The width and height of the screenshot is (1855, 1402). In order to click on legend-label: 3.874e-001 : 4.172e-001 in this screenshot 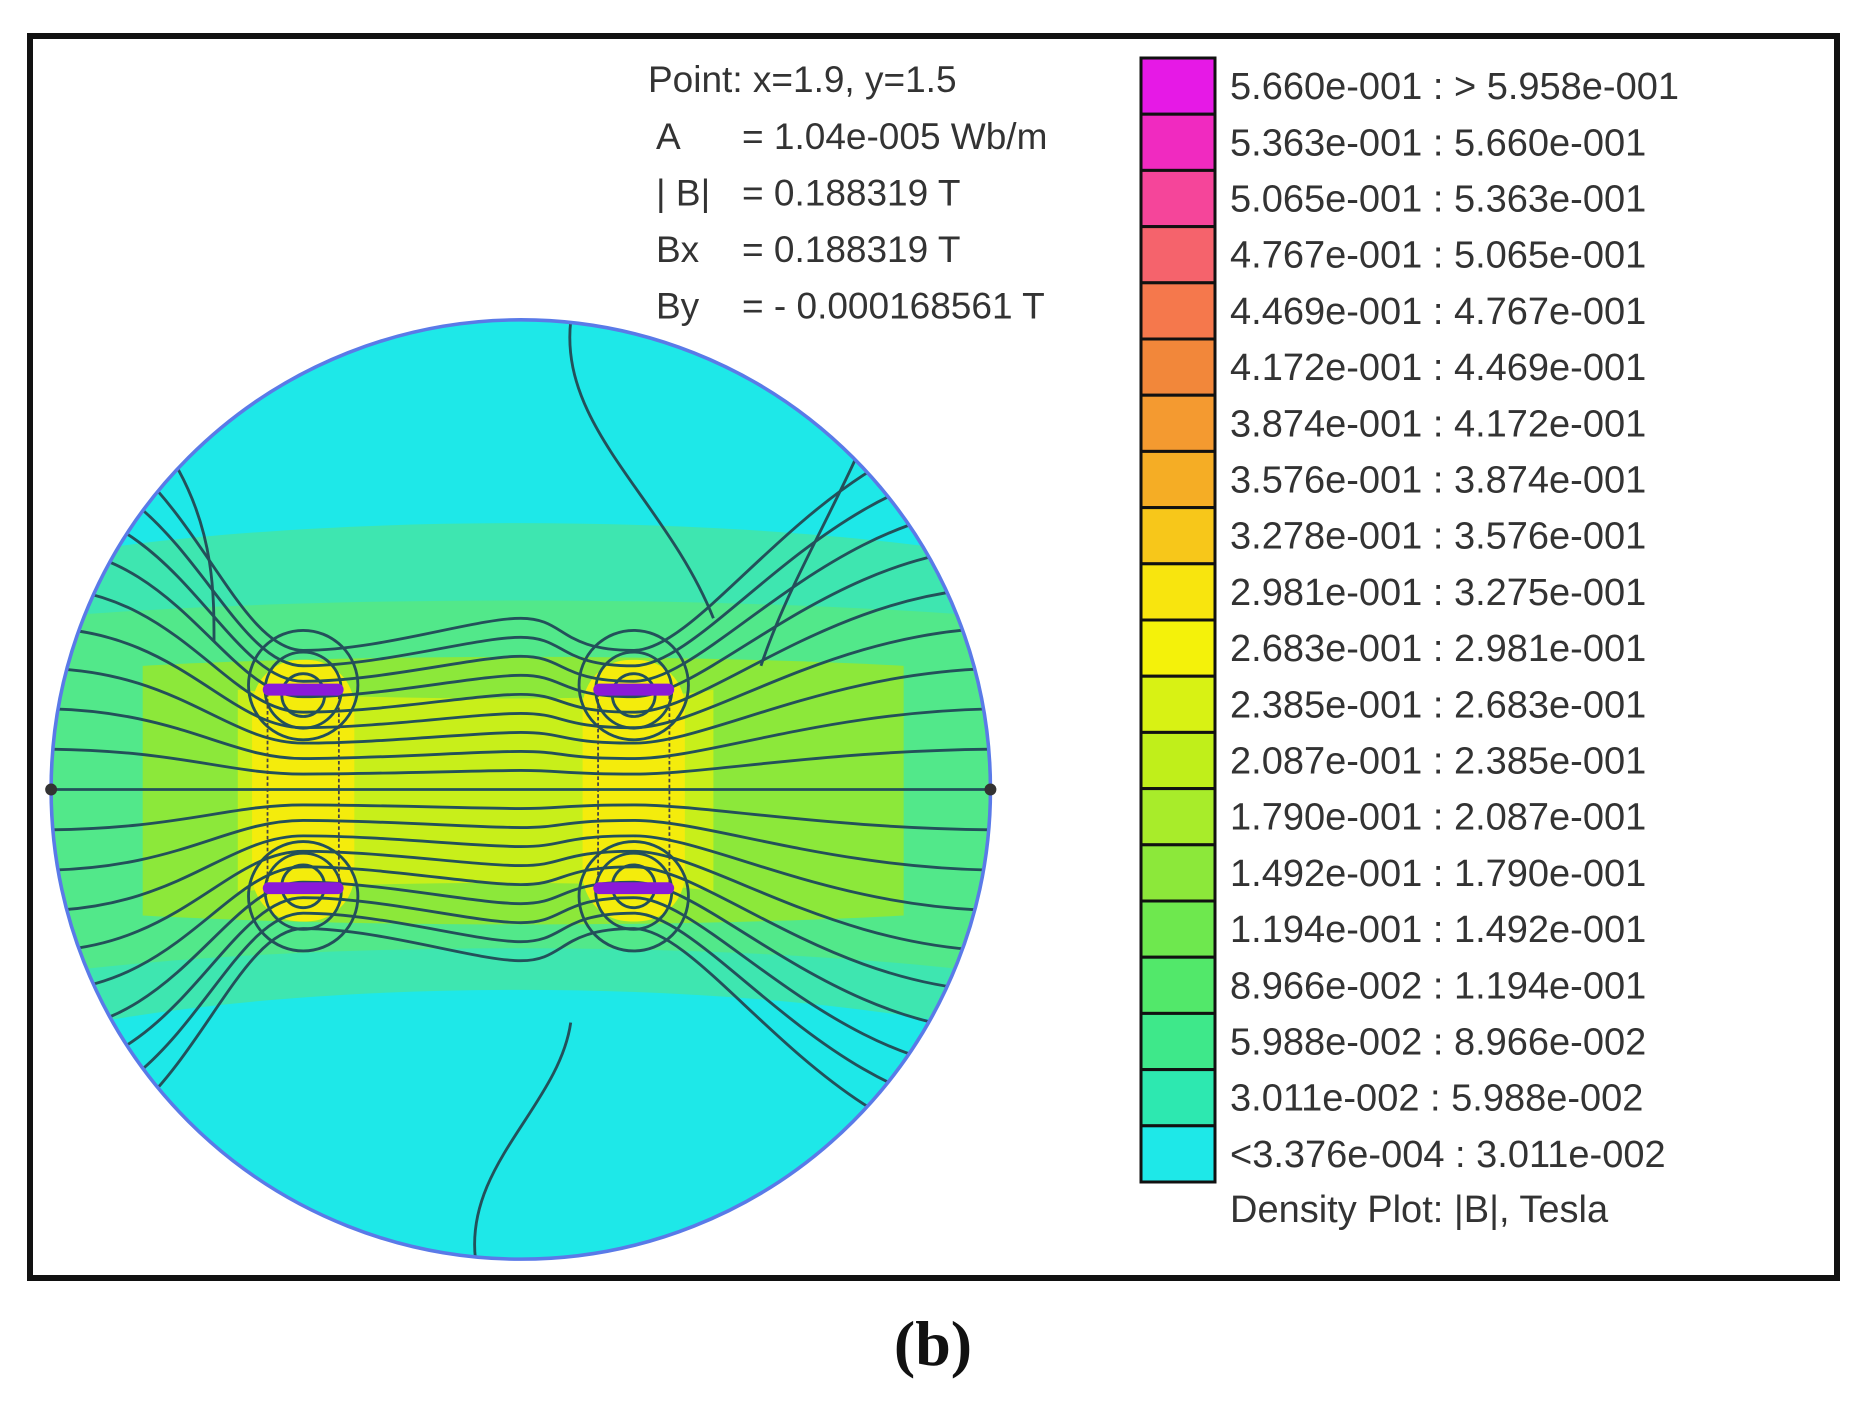, I will do `click(1438, 424)`.